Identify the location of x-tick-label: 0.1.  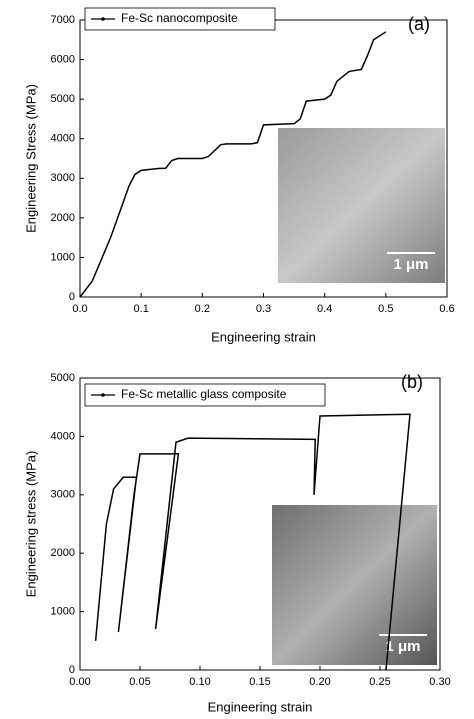
(141, 309).